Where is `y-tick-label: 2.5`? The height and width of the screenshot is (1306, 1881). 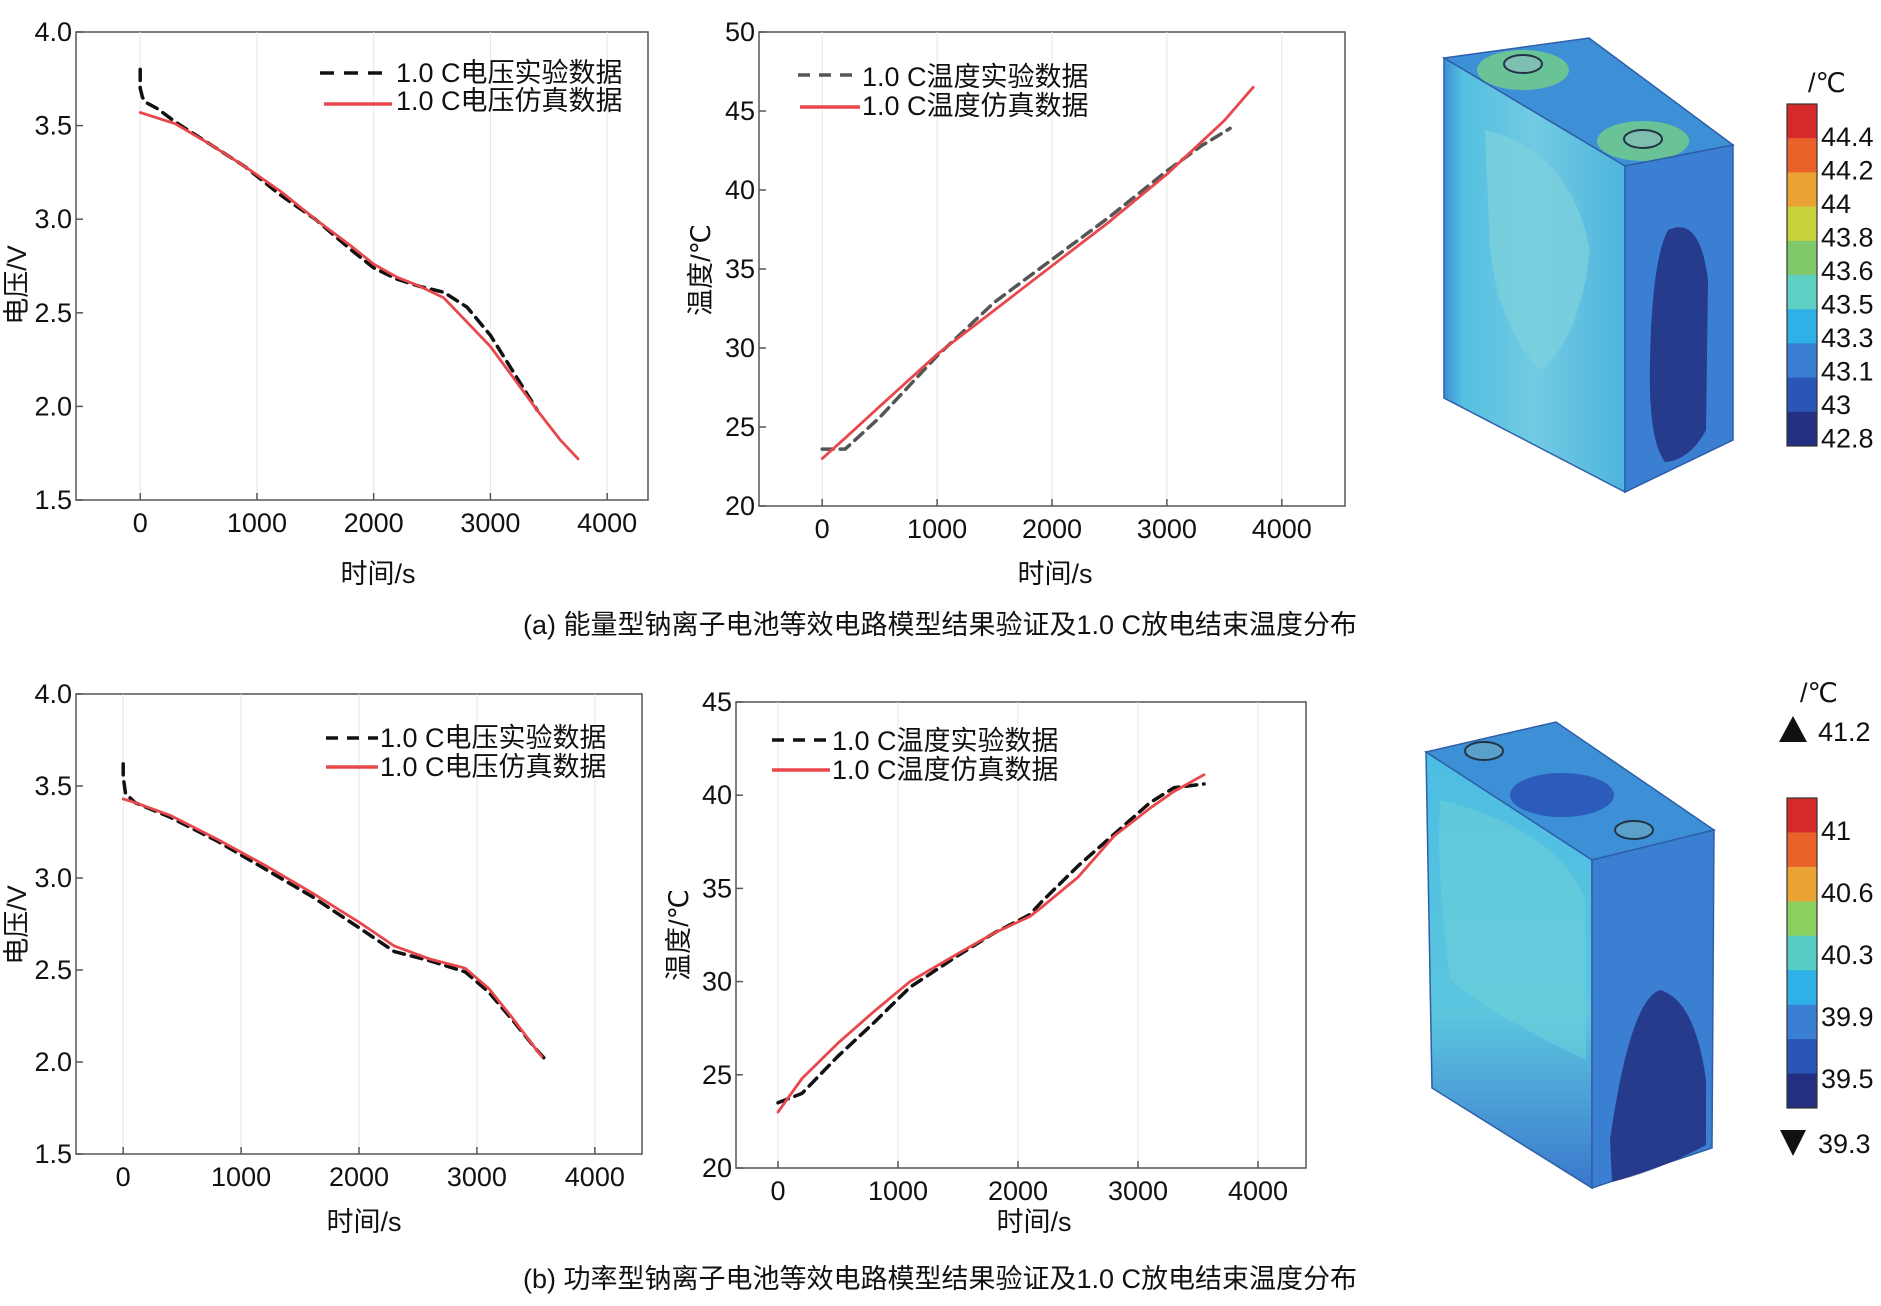 y-tick-label: 2.5 is located at coordinates (53, 970).